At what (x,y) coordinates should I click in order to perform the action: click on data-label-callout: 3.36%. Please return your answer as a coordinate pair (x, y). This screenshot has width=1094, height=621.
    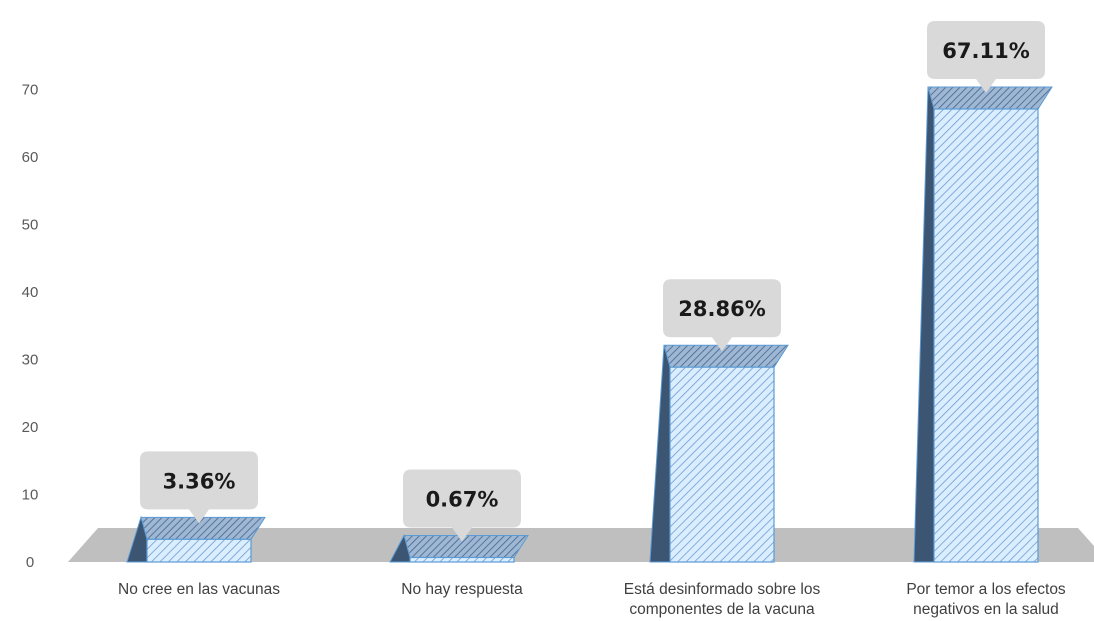
    Looking at the image, I should click on (199, 487).